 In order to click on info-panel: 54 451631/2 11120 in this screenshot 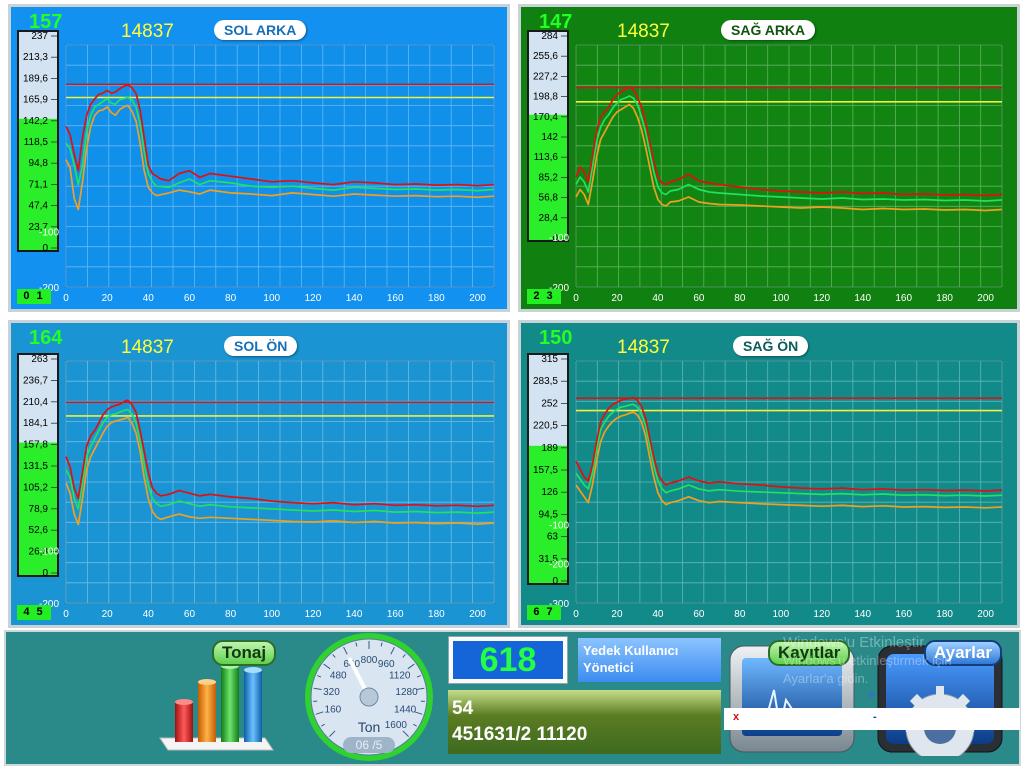, I will do `click(584, 722)`.